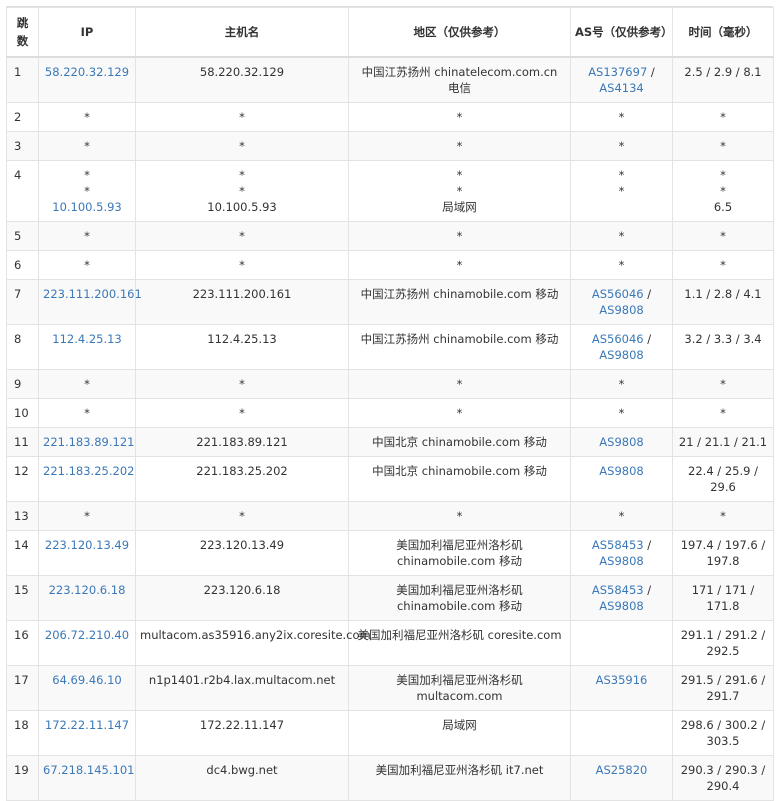 This screenshot has height=801, width=780. I want to click on time-text: 298.6 / 300.2 / 303.5, so click(723, 733).